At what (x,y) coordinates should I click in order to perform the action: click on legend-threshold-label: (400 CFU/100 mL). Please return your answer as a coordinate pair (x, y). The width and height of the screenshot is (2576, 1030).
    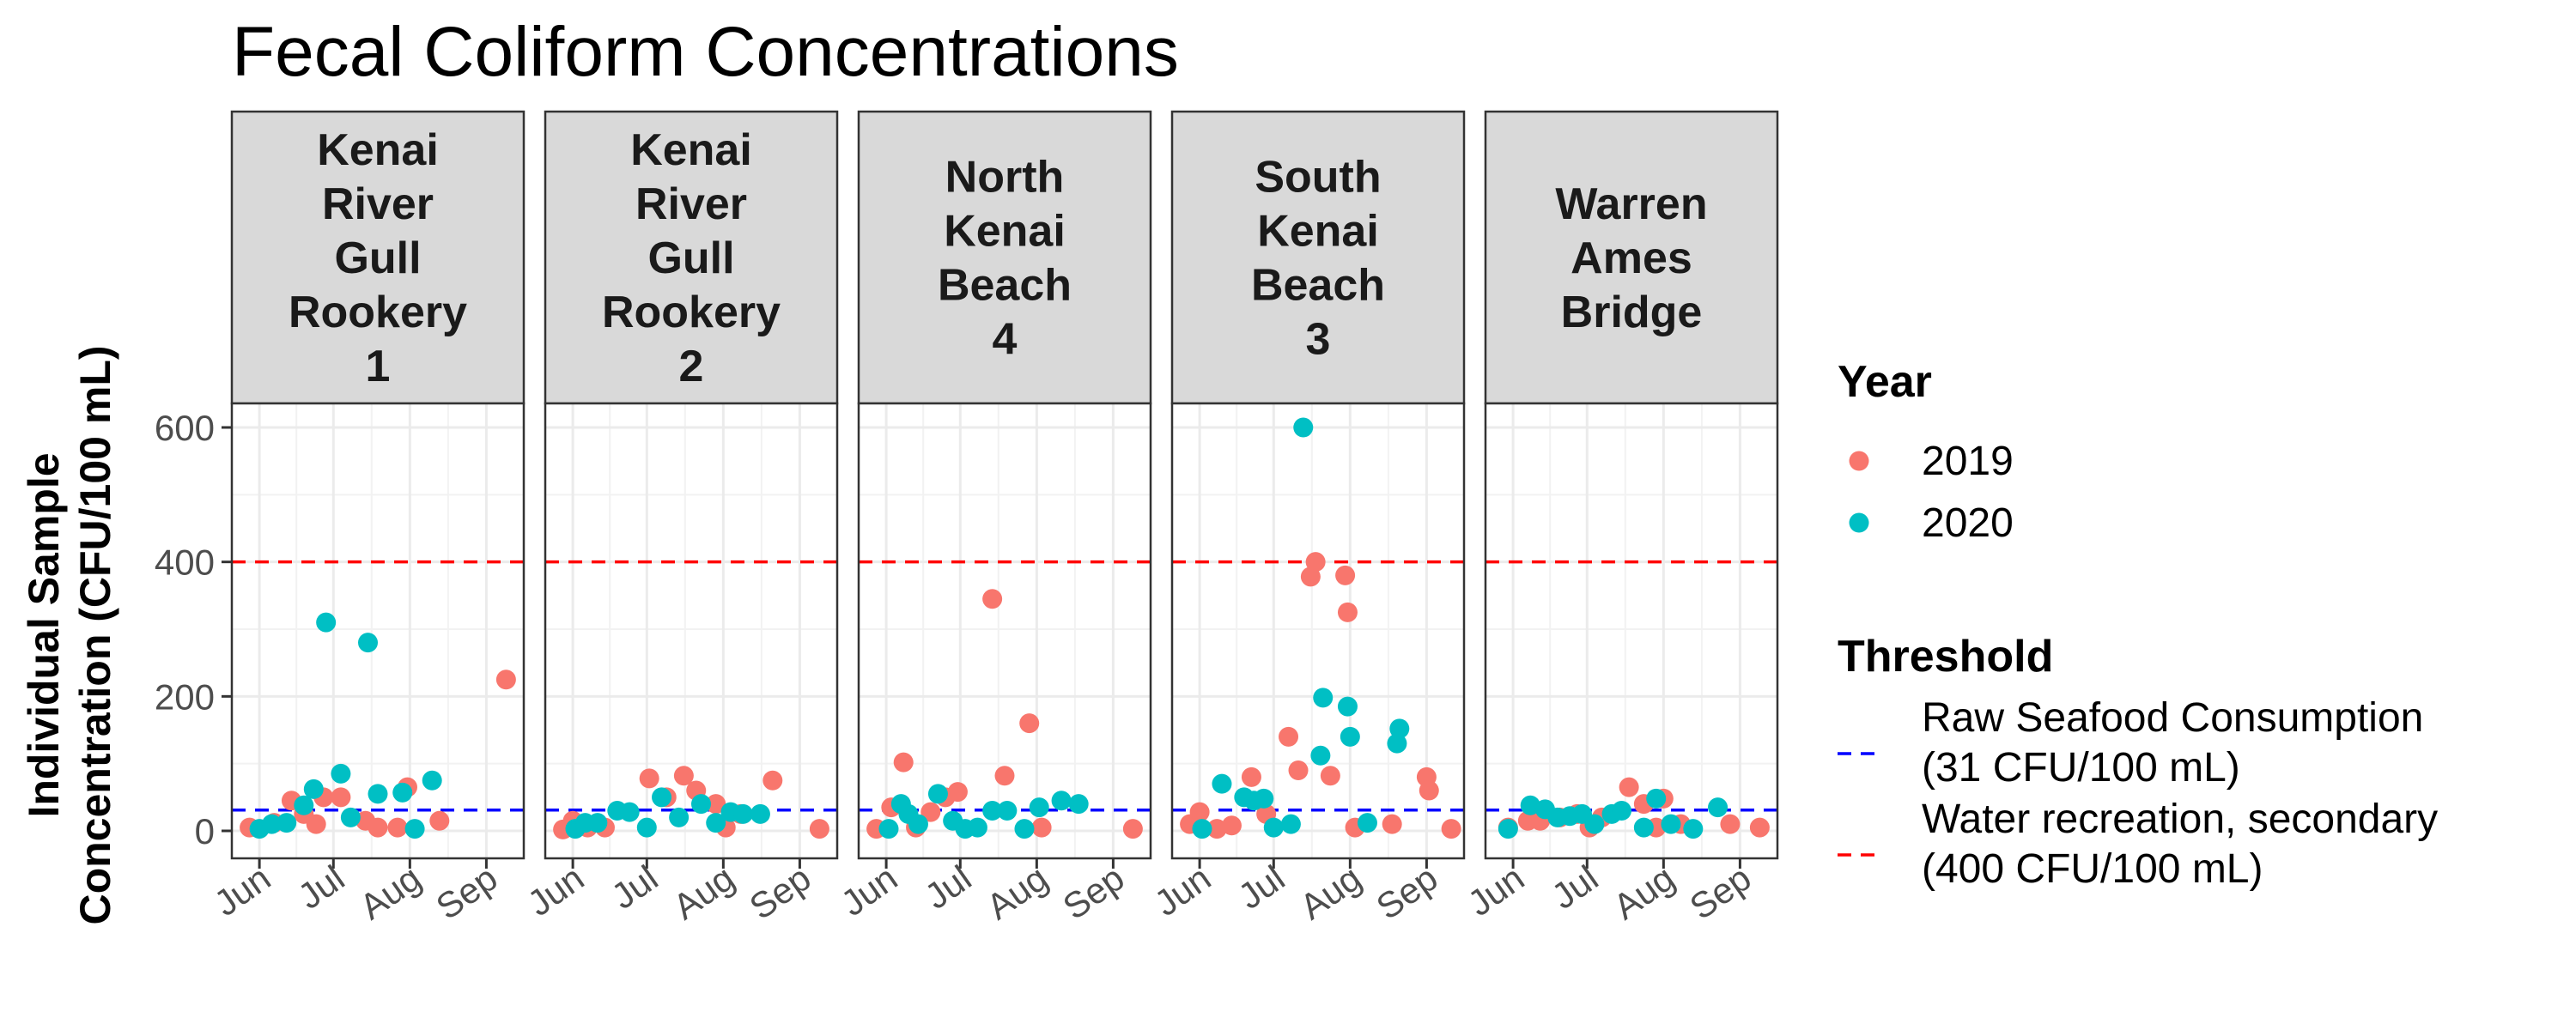
    Looking at the image, I should click on (2092, 869).